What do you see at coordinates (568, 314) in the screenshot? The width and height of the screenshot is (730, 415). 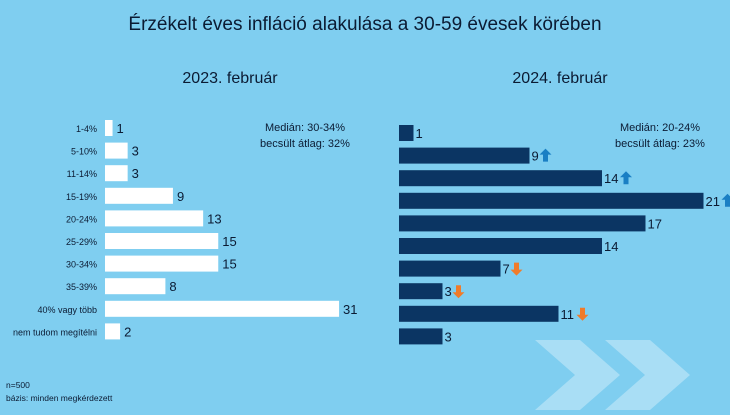 I see `value-label-2024: 11` at bounding box center [568, 314].